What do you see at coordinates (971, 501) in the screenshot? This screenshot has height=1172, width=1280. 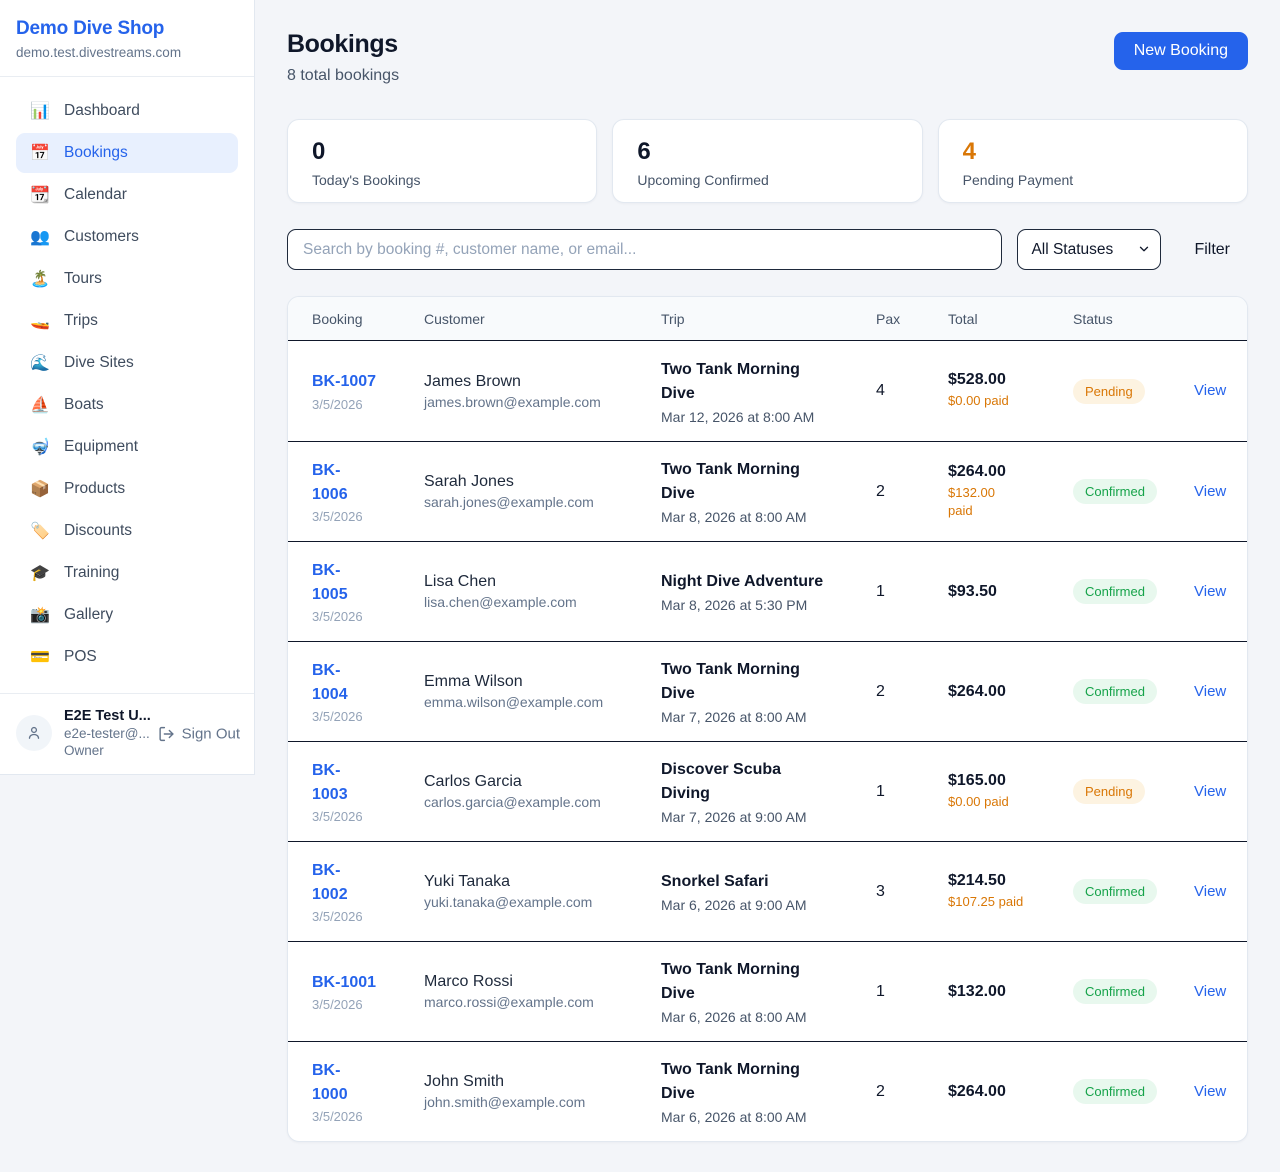 I see `paid-amount: $132.00 paid` at bounding box center [971, 501].